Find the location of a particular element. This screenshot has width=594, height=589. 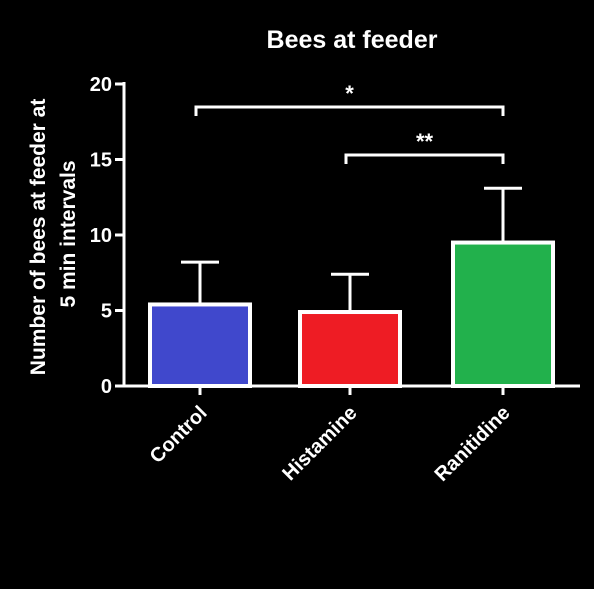

significance-label: * is located at coordinates (349, 93).